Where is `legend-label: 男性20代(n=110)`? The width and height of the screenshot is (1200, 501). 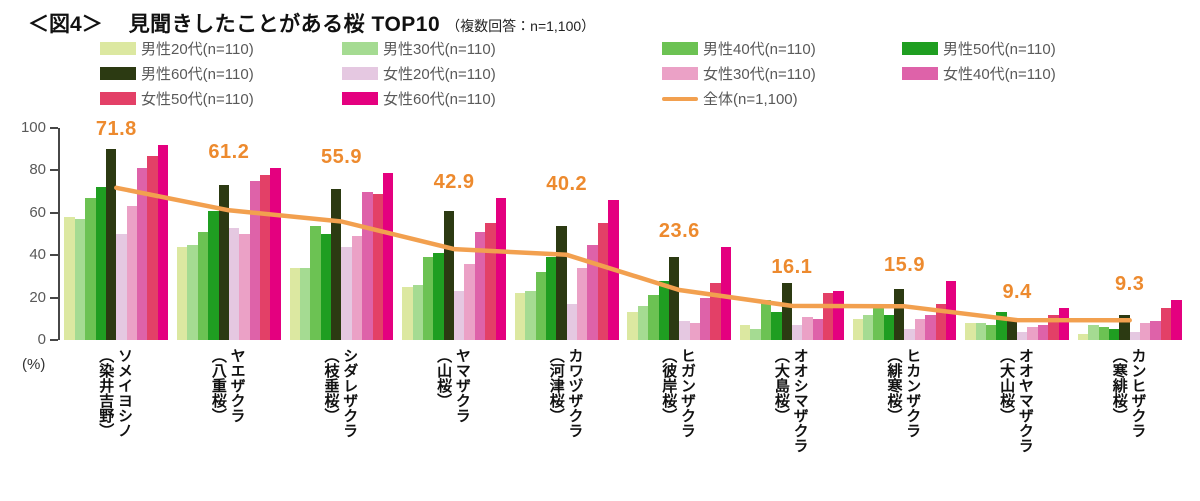 legend-label: 男性20代(n=110) is located at coordinates (197, 49).